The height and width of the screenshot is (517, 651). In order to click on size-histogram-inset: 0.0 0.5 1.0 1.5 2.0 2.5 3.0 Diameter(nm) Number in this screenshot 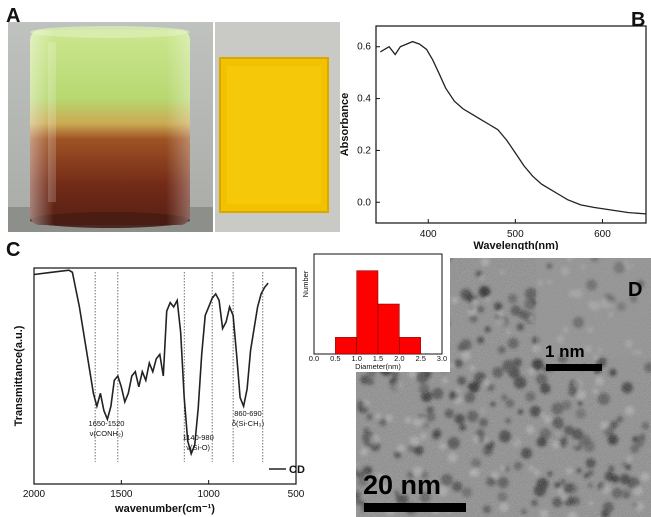, I will do `click(375, 311)`.